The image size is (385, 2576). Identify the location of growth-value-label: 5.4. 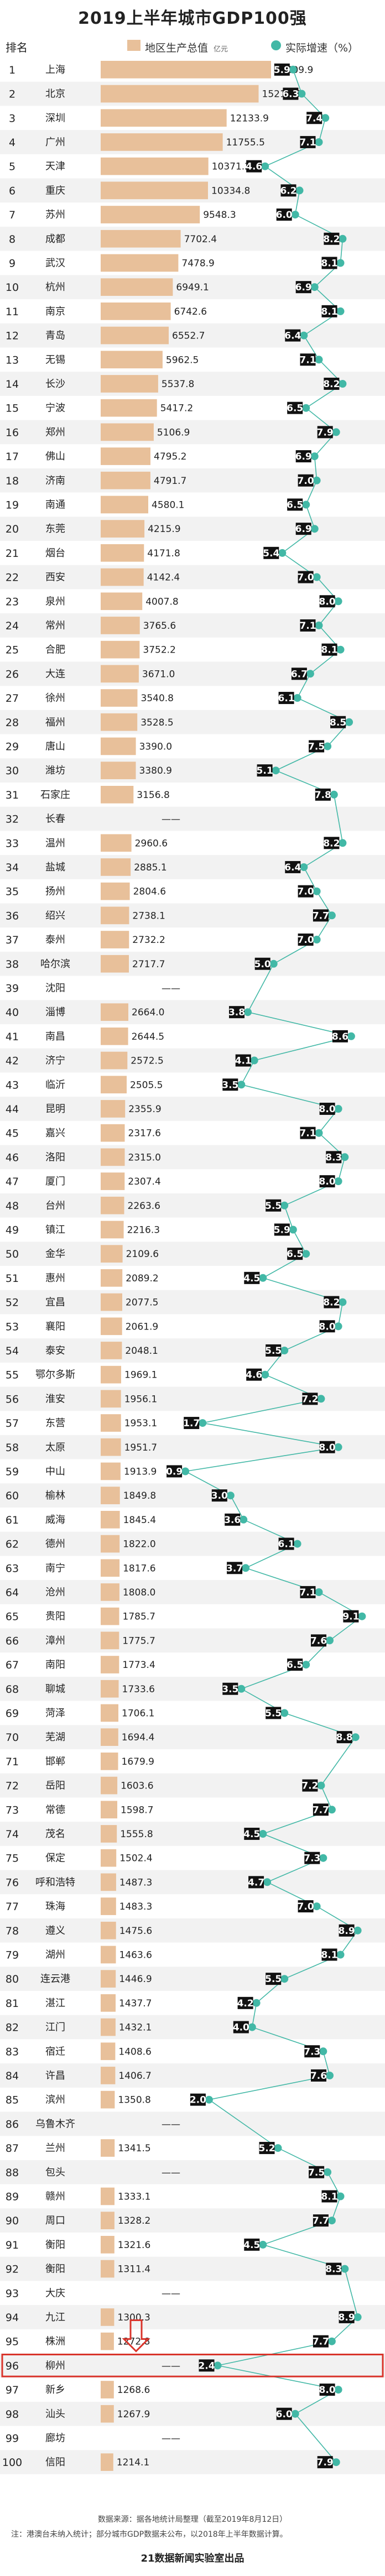
(271, 553).